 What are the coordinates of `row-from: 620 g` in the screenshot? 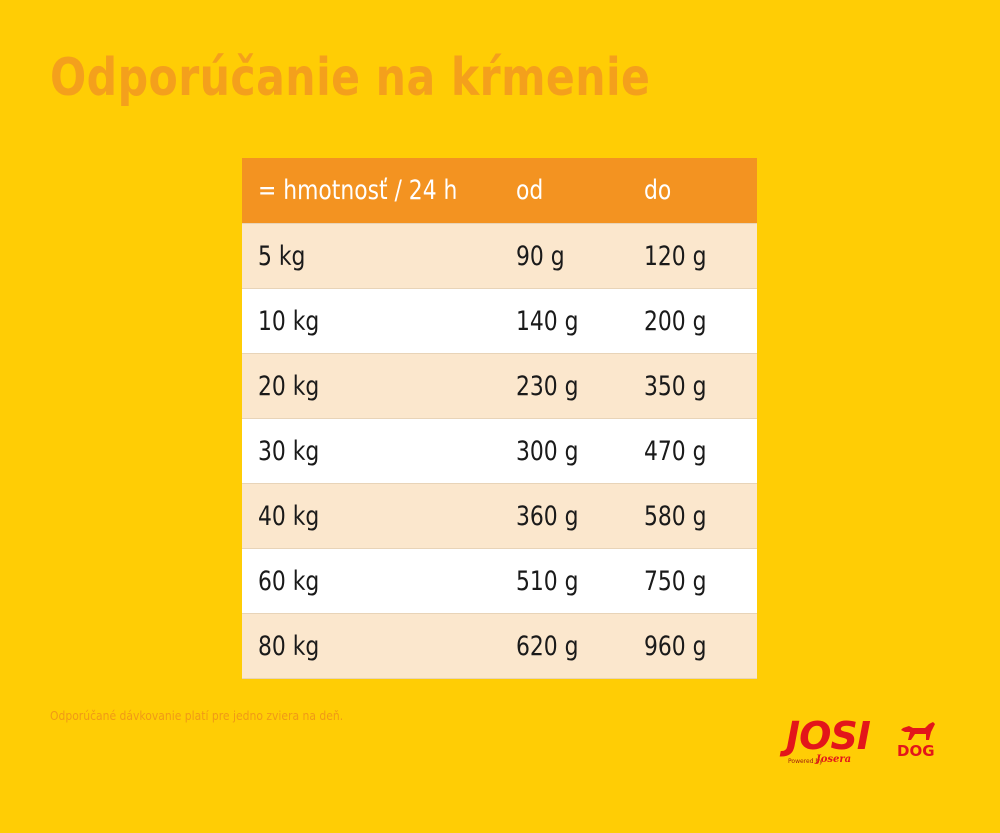 It's located at (547, 646).